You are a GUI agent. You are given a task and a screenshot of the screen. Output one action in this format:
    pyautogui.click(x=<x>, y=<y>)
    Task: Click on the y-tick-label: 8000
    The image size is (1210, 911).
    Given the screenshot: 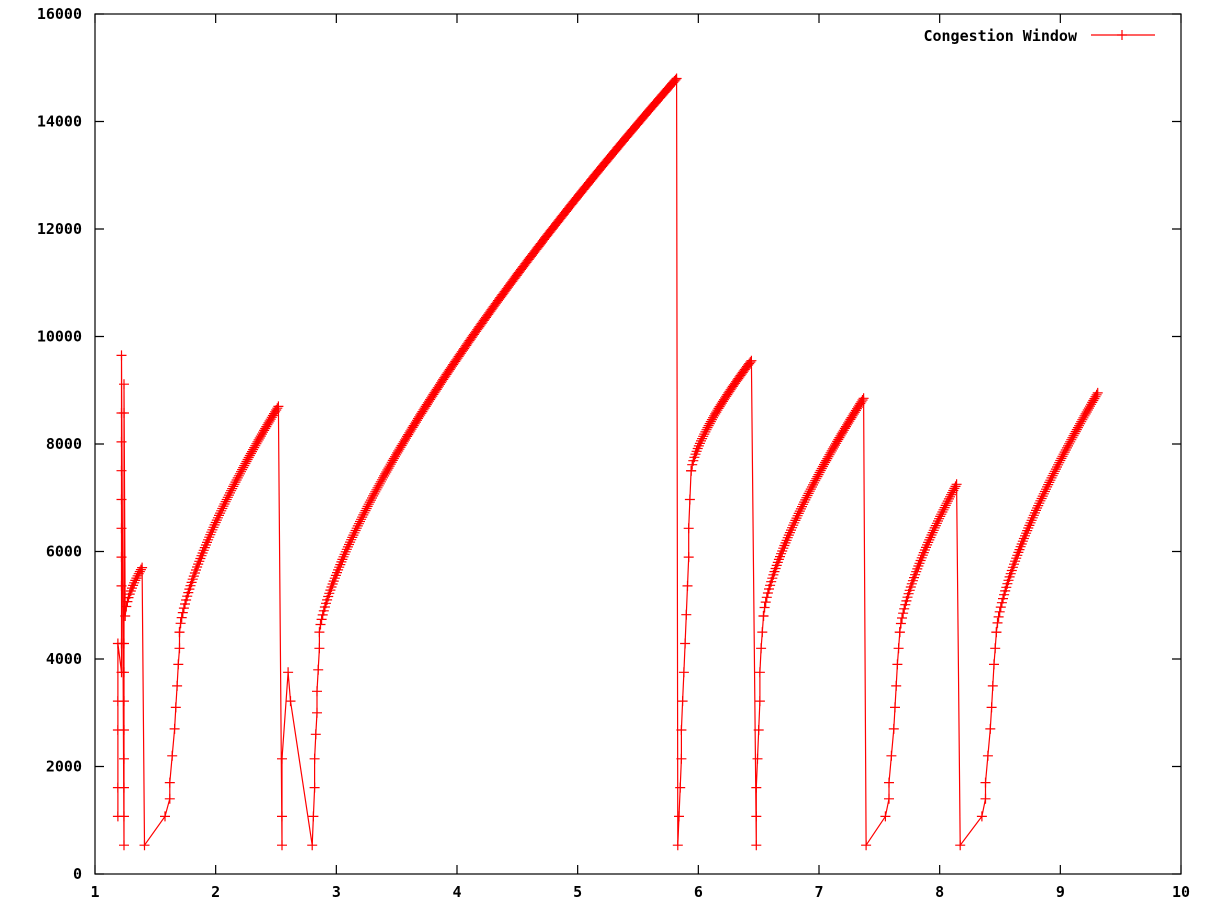 What is the action you would take?
    pyautogui.click(x=64, y=444)
    